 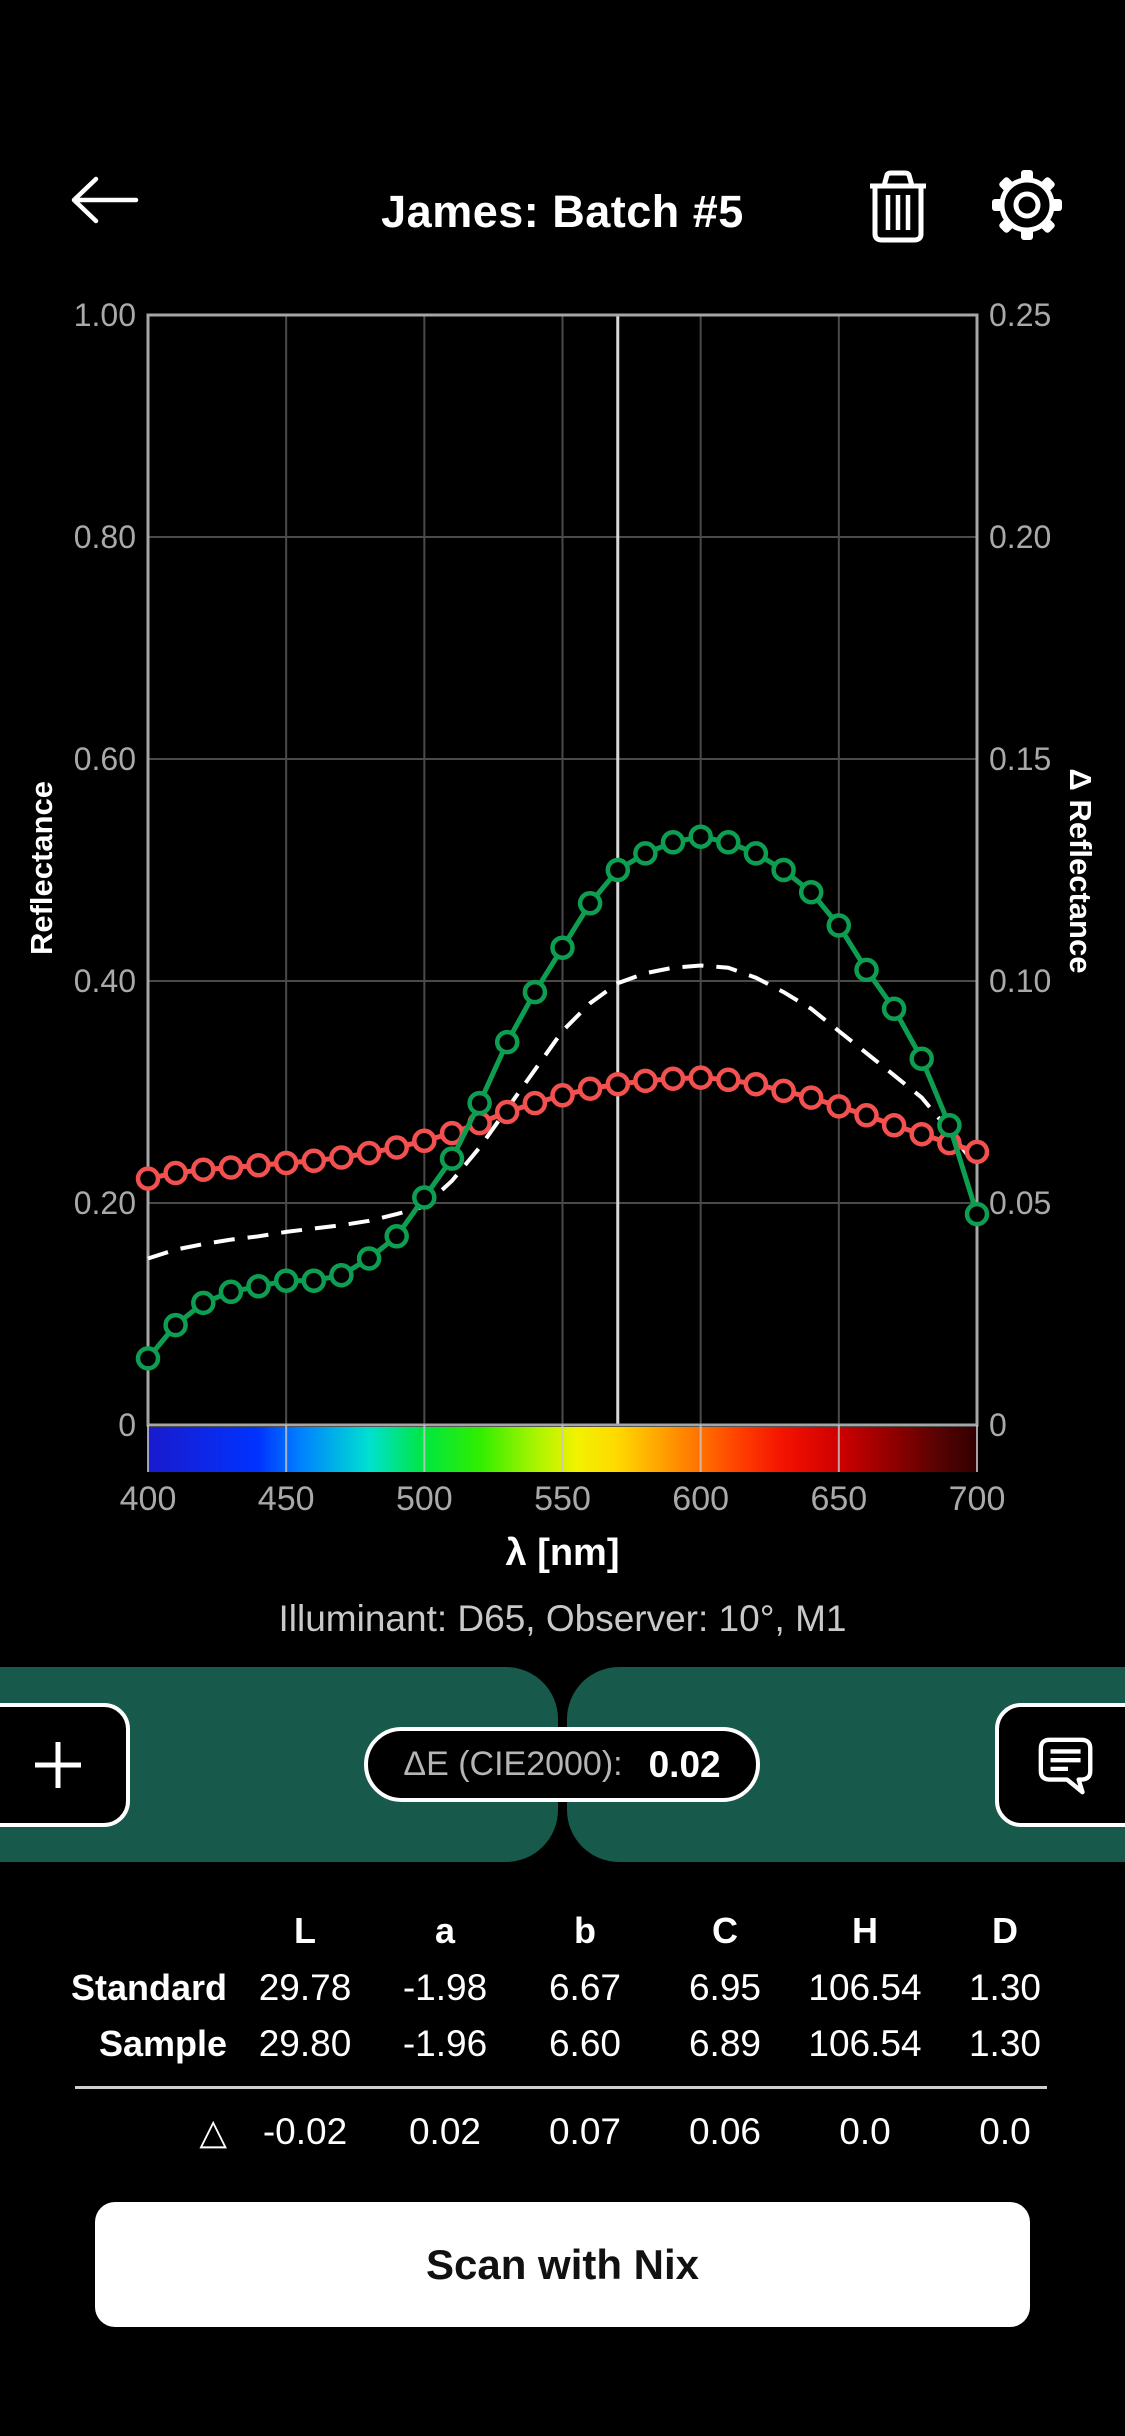 I want to click on standard-a: -1.98, so click(x=445, y=1987).